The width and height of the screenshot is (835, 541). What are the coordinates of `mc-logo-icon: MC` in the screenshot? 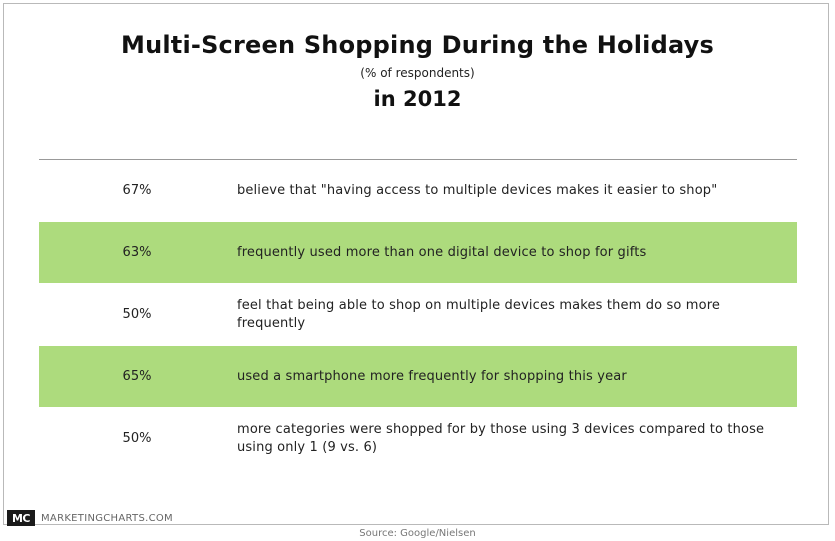 It's located at (21, 518).